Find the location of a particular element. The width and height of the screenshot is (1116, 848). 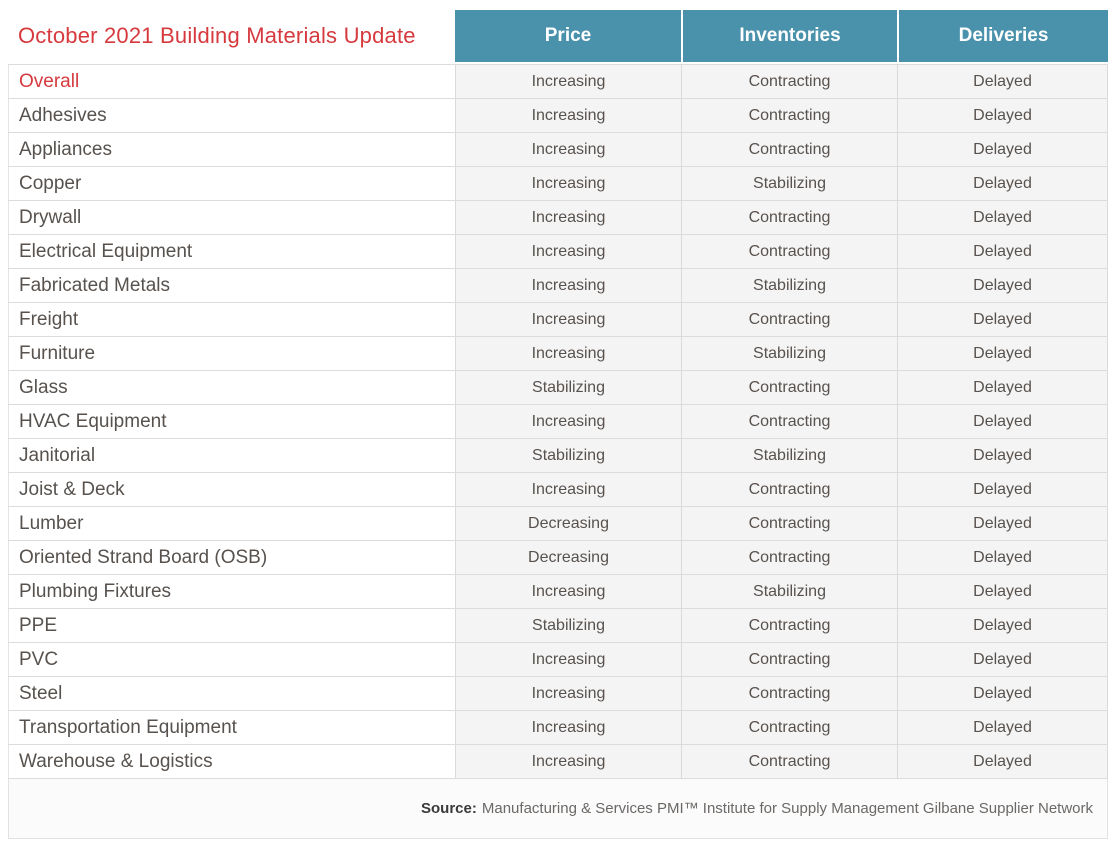

table-row: Steel Increasing Contracting Delayed is located at coordinates (558, 694).